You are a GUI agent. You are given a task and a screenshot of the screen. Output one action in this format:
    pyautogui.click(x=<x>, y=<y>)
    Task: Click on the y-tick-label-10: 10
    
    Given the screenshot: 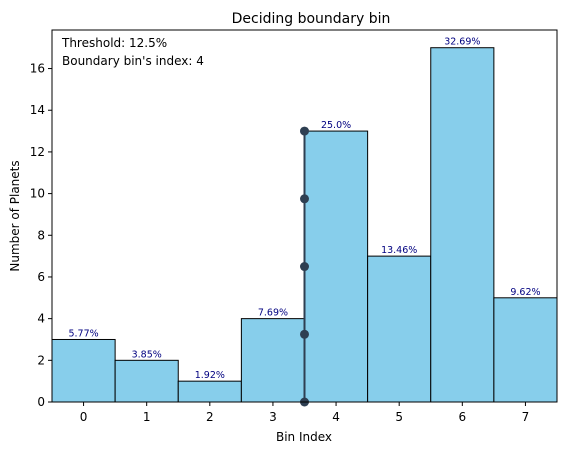 What is the action you would take?
    pyautogui.click(x=37, y=194)
    